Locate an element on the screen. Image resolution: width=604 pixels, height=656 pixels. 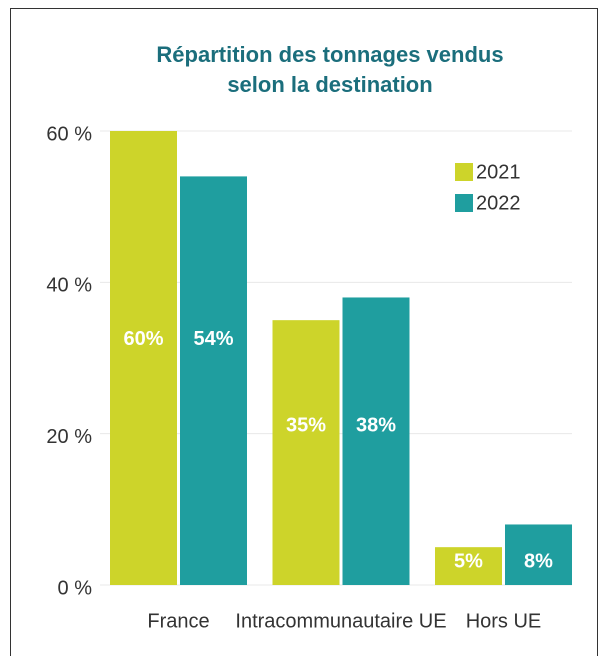
x-tick-label: Hors UE is located at coordinates (504, 621).